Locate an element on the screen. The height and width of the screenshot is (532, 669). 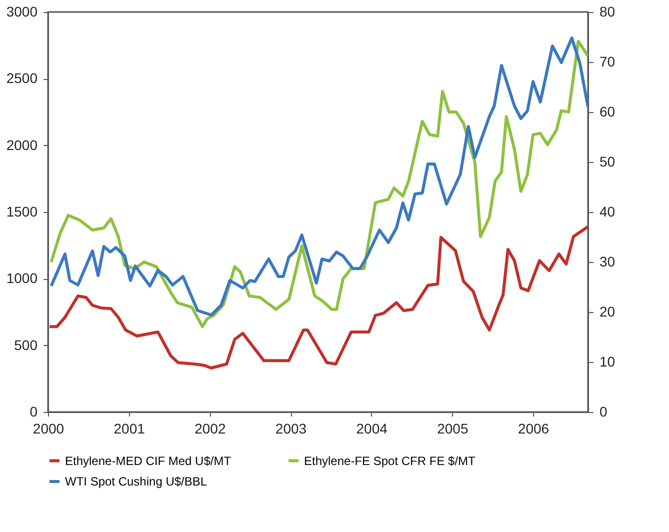
y2-tick-label: 70 is located at coordinates (608, 62).